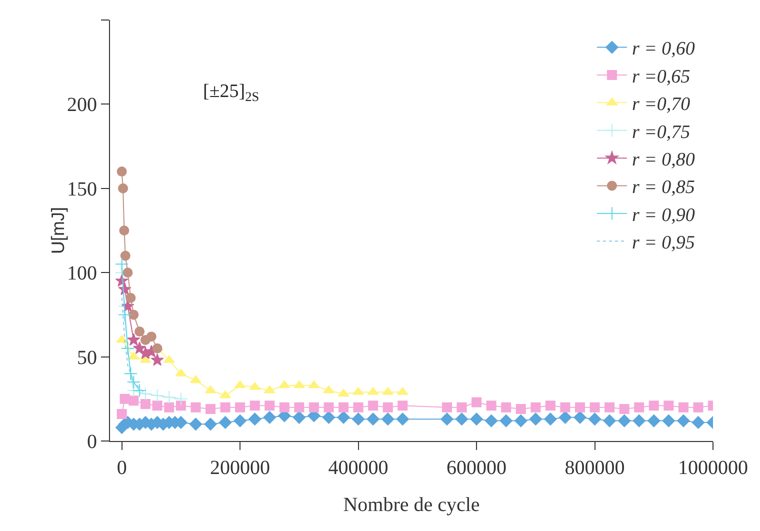  I want to click on x-tick-label: 400000, so click(358, 468).